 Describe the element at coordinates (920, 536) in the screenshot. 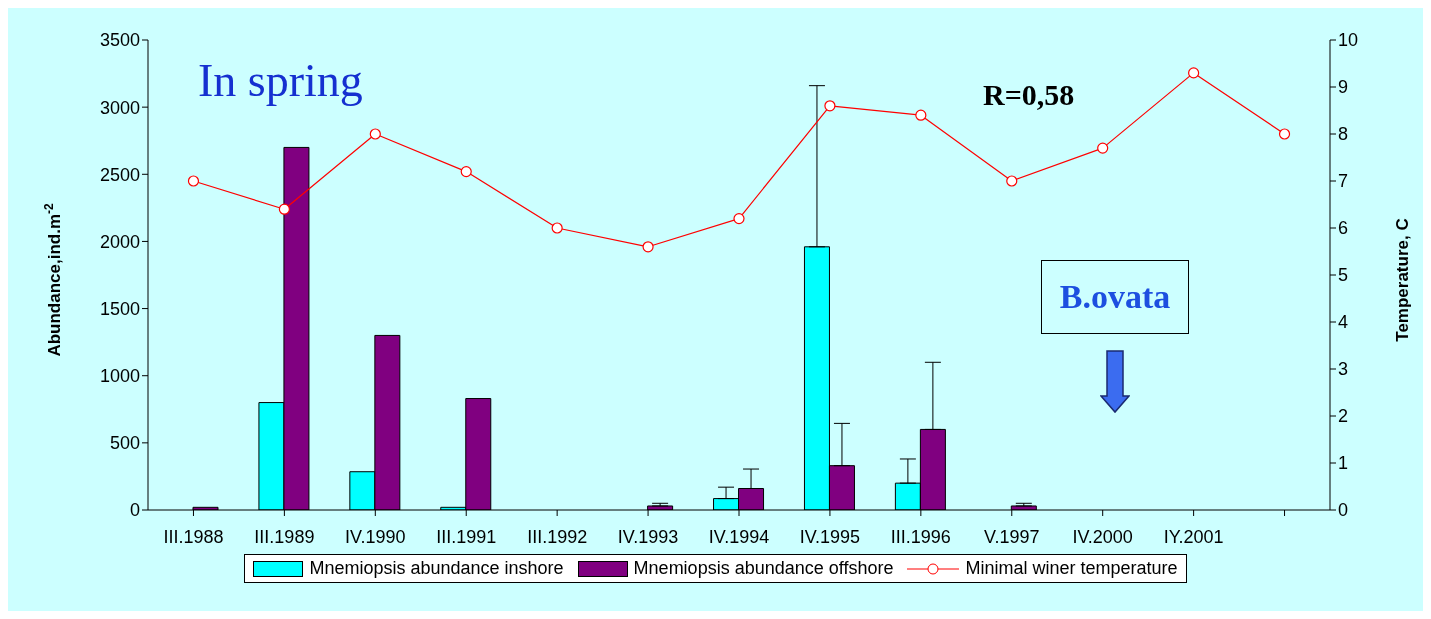

I see `x-tick-label: III.1996` at that location.